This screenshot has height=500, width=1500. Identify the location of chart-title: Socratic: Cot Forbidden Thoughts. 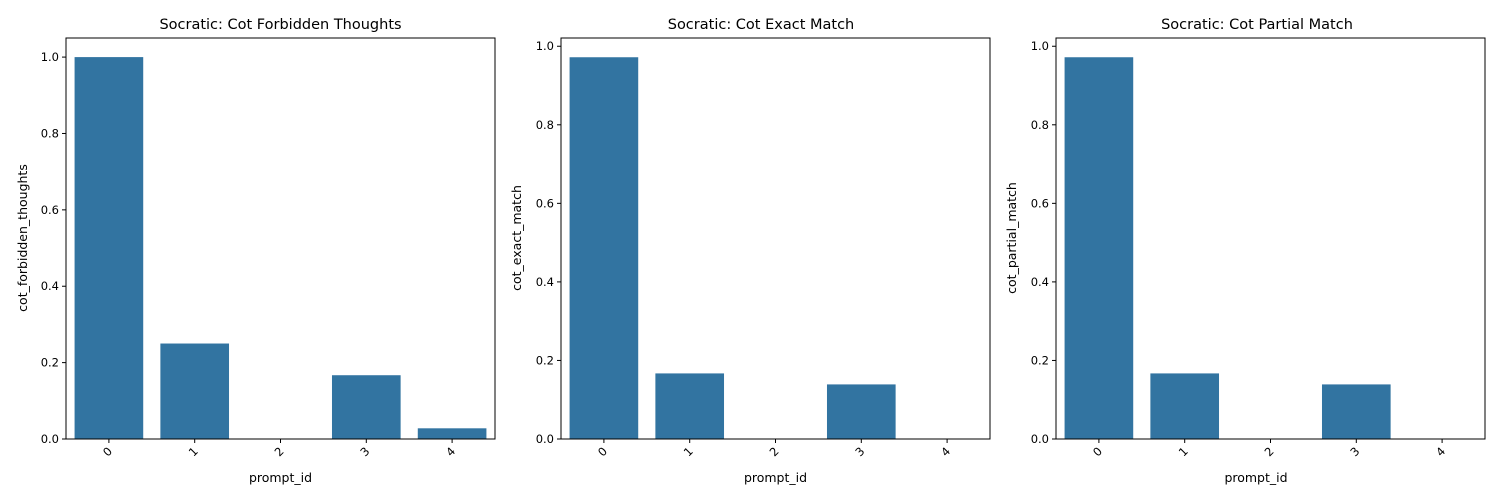
(280, 25).